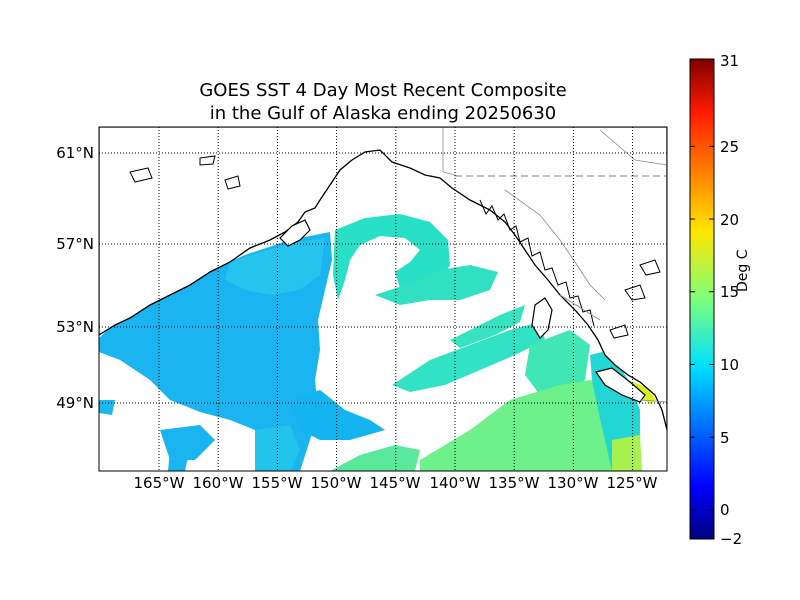 The height and width of the screenshot is (600, 800). Describe the element at coordinates (627, 453) in the screenshot. I see `sst-region-vancouver-warm` at that location.